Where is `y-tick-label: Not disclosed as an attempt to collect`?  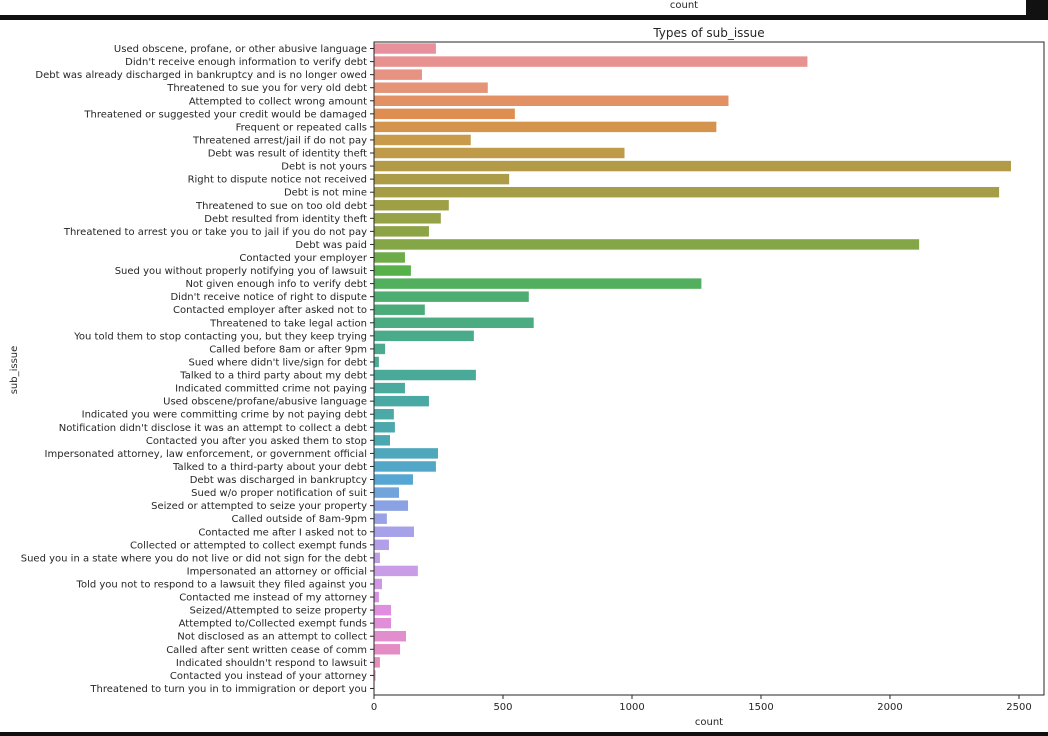 y-tick-label: Not disclosed as an attempt to collect is located at coordinates (272, 637).